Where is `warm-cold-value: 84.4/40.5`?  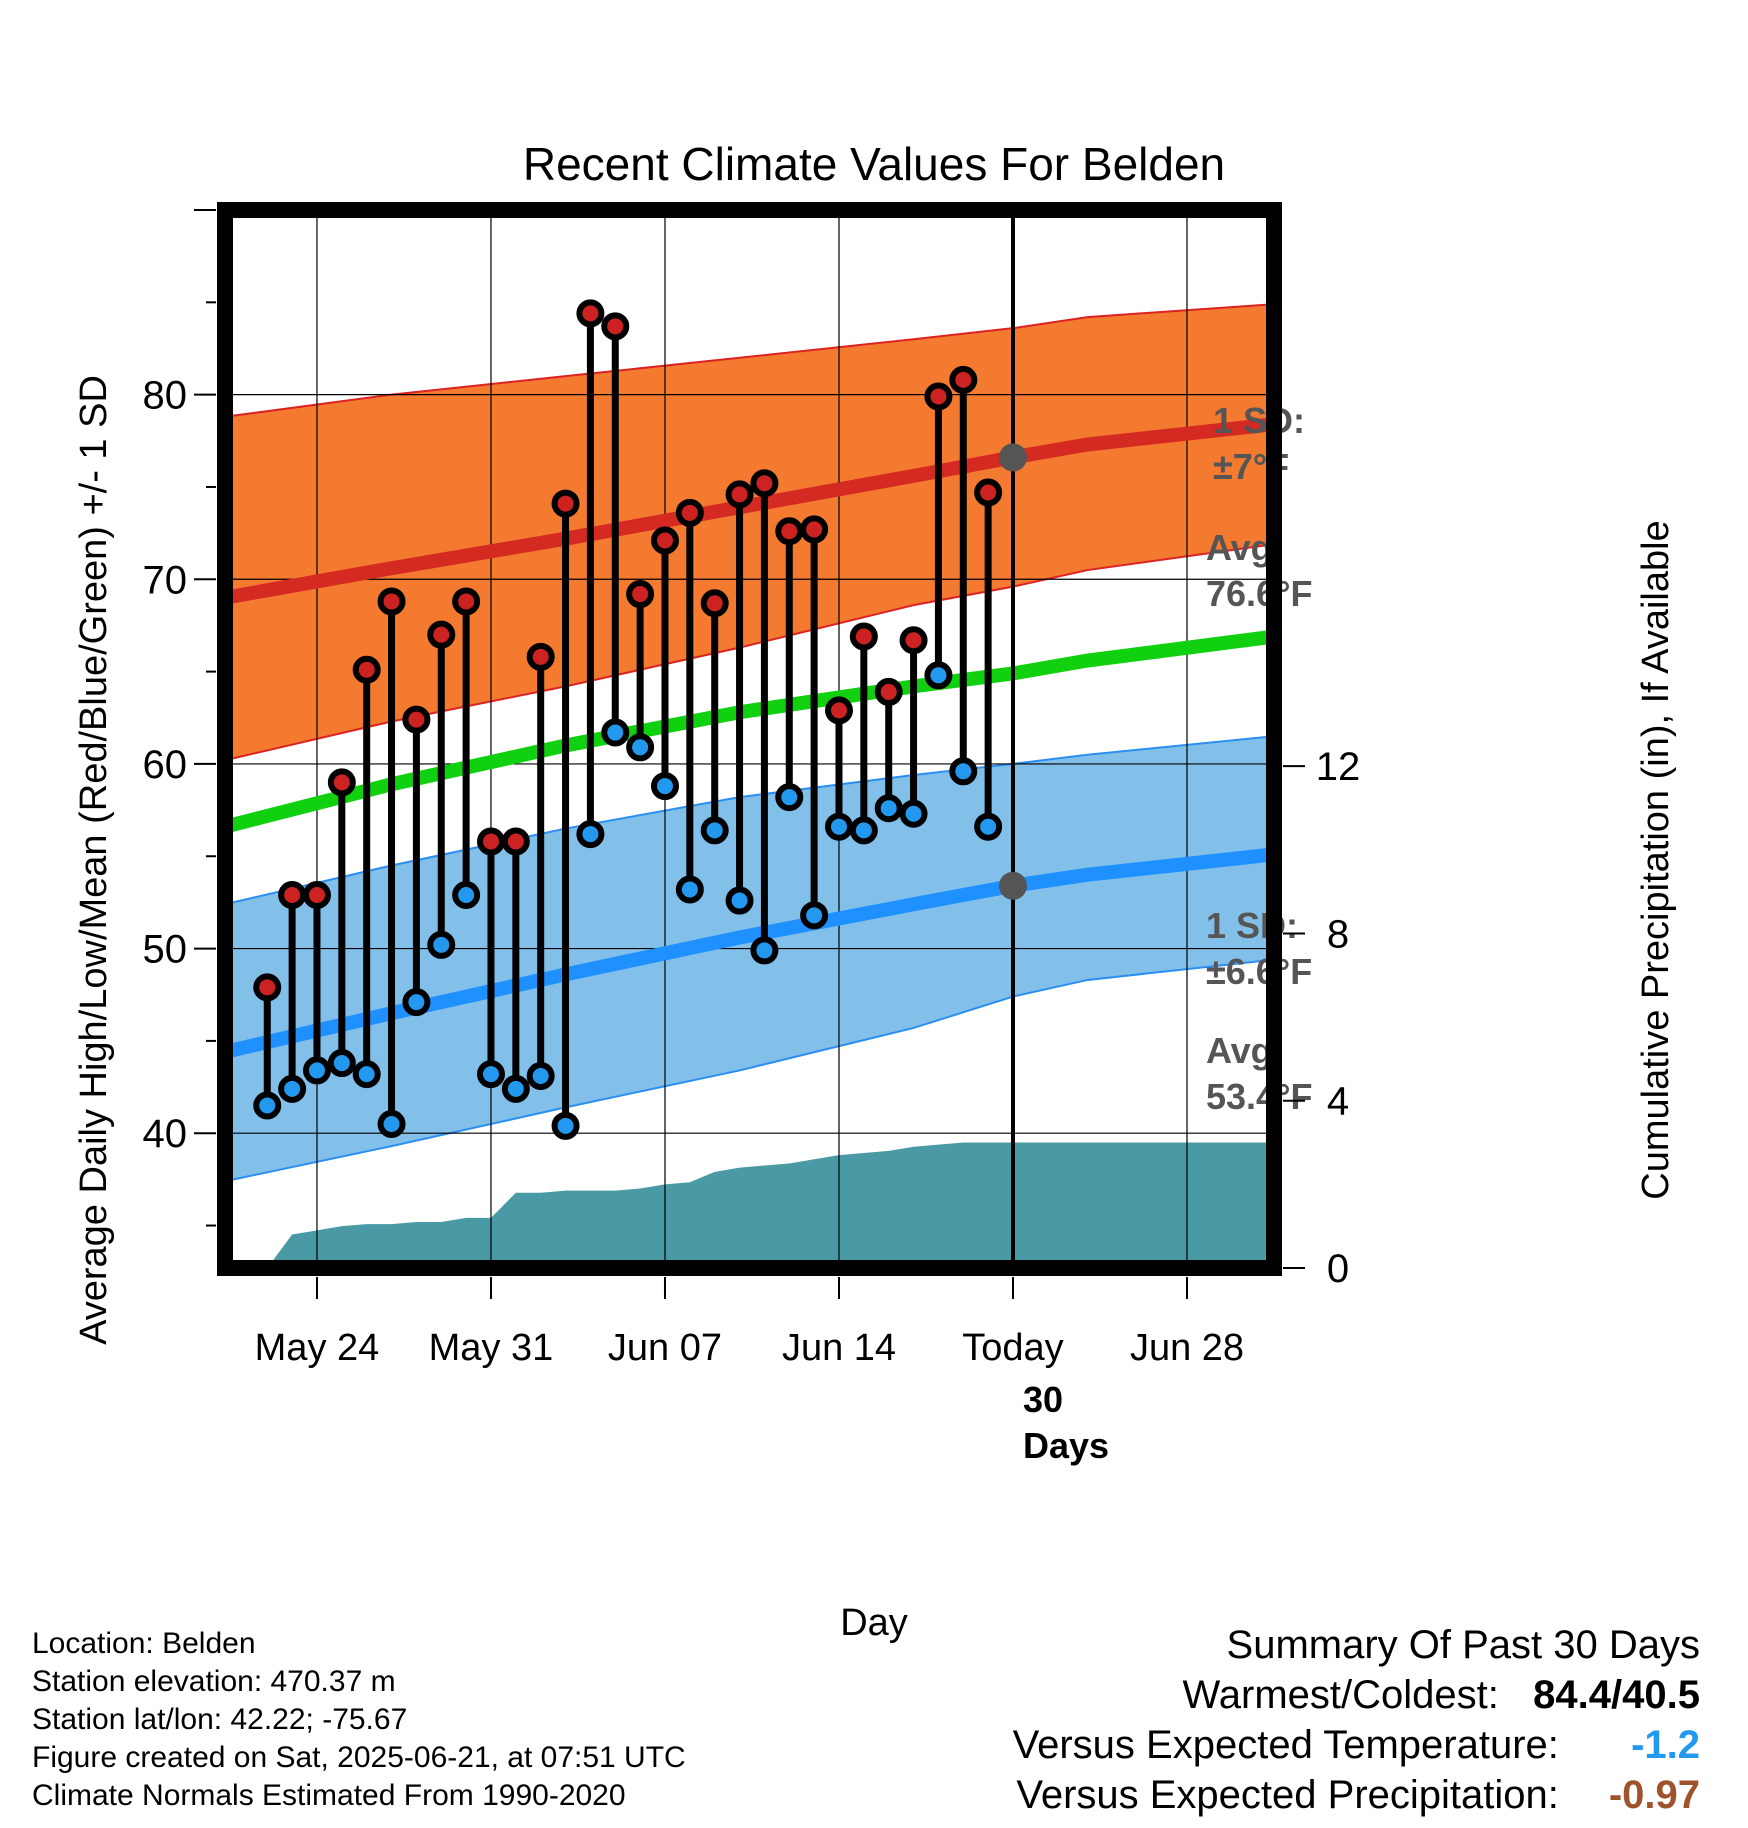
warm-cold-value: 84.4/40.5 is located at coordinates (1616, 1695).